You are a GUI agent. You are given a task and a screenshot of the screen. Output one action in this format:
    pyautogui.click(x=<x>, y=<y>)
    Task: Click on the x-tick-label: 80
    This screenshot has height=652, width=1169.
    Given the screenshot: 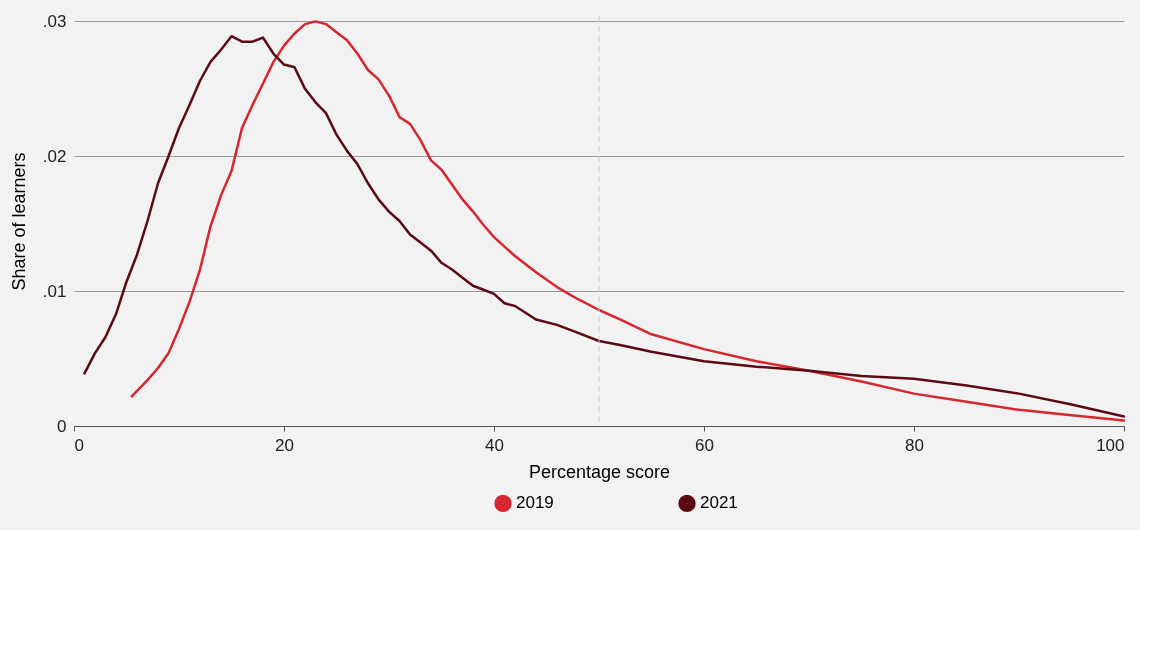 What is the action you would take?
    pyautogui.click(x=914, y=445)
    